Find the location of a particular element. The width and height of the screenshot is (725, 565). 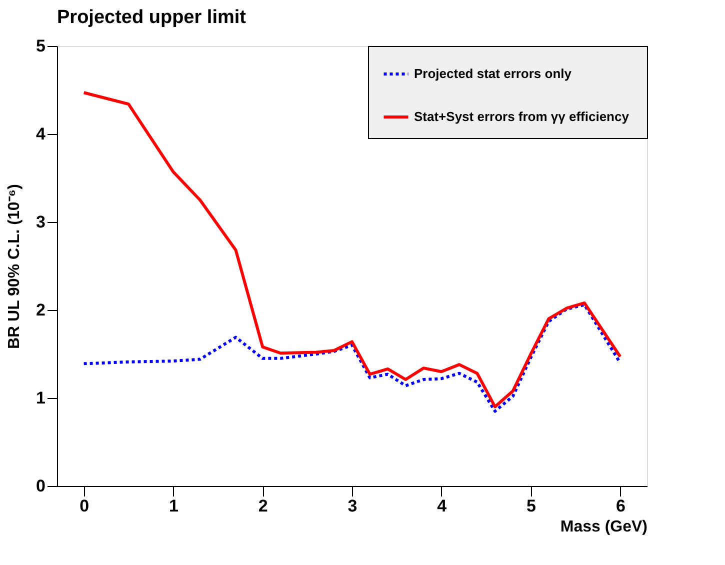

y-tick-label: 4 is located at coordinates (41, 134).